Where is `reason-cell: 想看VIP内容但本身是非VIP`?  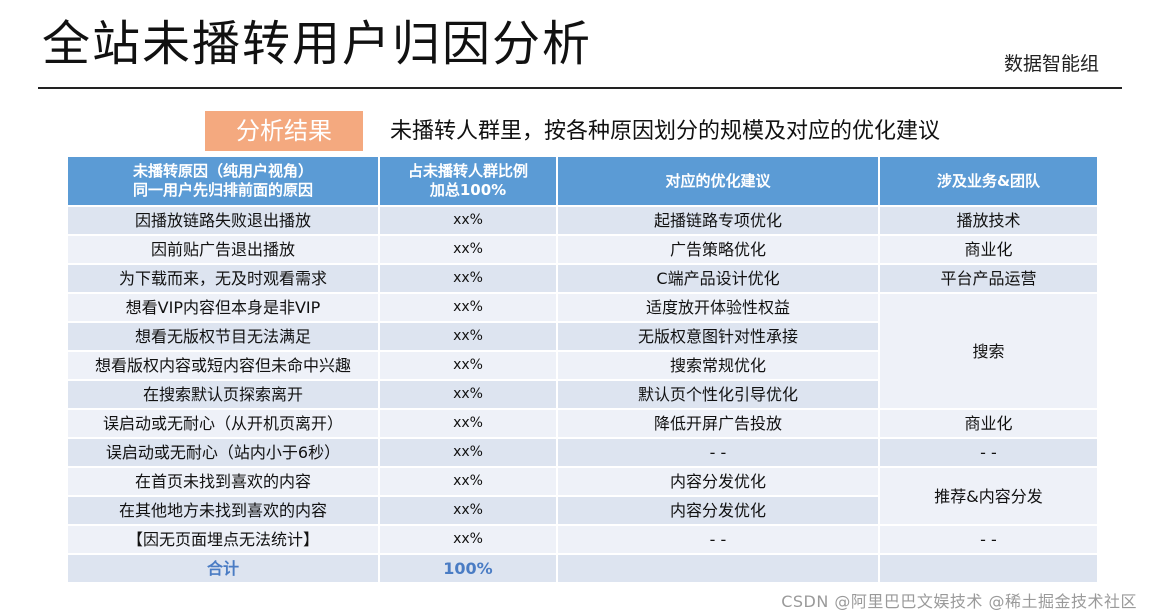
reason-cell: 想看VIP内容但本身是非VIP is located at coordinates (223, 307).